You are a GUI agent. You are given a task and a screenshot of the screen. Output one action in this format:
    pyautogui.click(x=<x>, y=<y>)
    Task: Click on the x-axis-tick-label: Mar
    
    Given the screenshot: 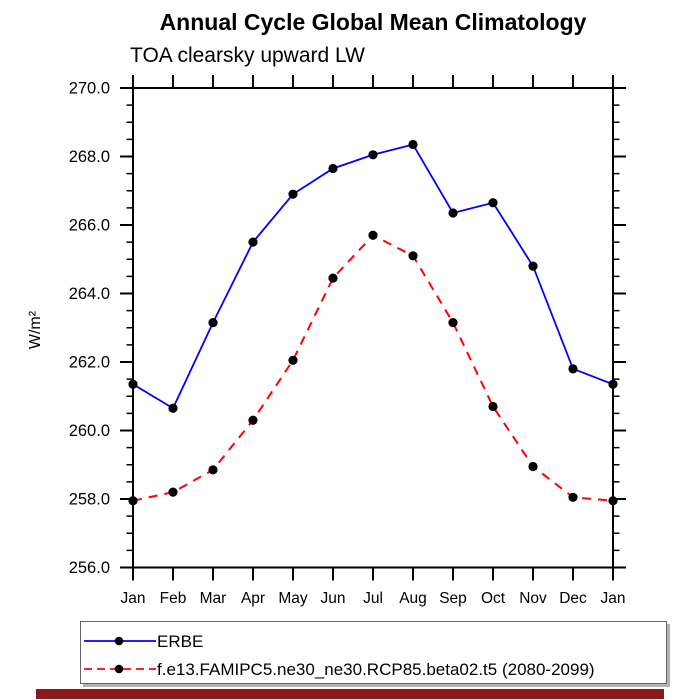 What is the action you would take?
    pyautogui.click(x=213, y=598)
    